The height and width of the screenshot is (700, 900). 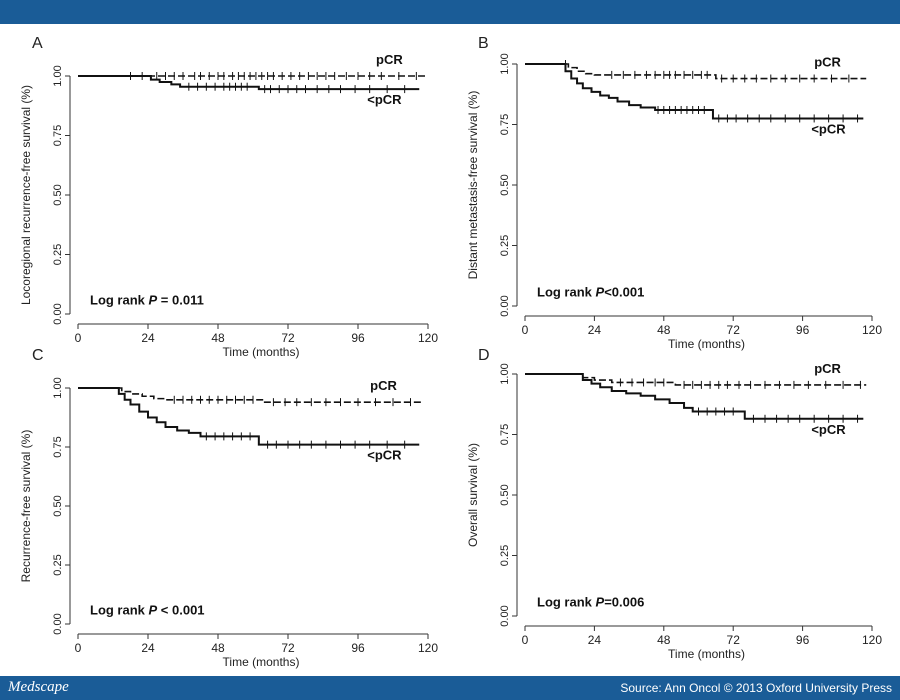 I want to click on panel-letter: D, so click(x=484, y=355).